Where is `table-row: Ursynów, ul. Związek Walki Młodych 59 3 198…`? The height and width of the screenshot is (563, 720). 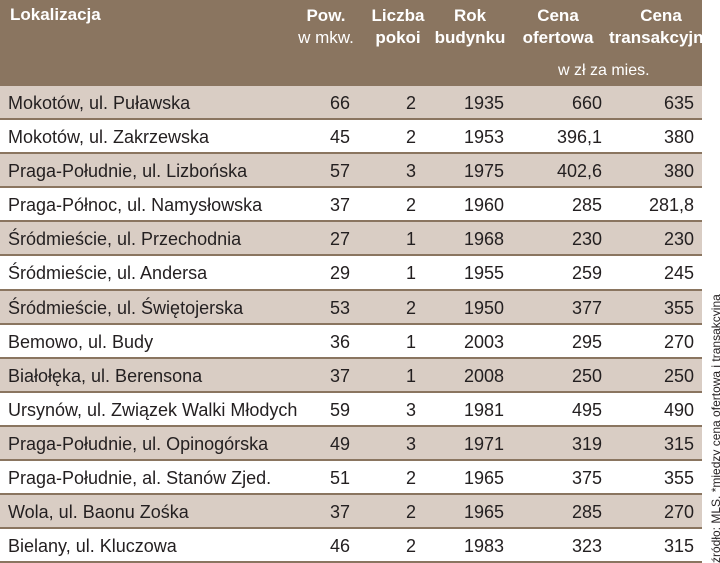 table-row: Ursynów, ul. Związek Walki Młodych 59 3 198… is located at coordinates (351, 410).